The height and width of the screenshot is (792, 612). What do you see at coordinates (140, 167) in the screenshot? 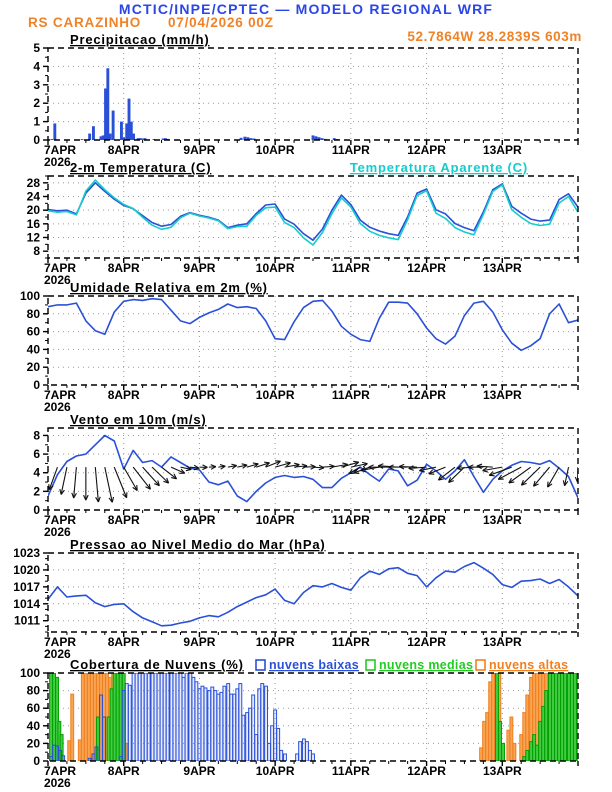
I see `panel-title: 2-m Temperatura (C)` at bounding box center [140, 167].